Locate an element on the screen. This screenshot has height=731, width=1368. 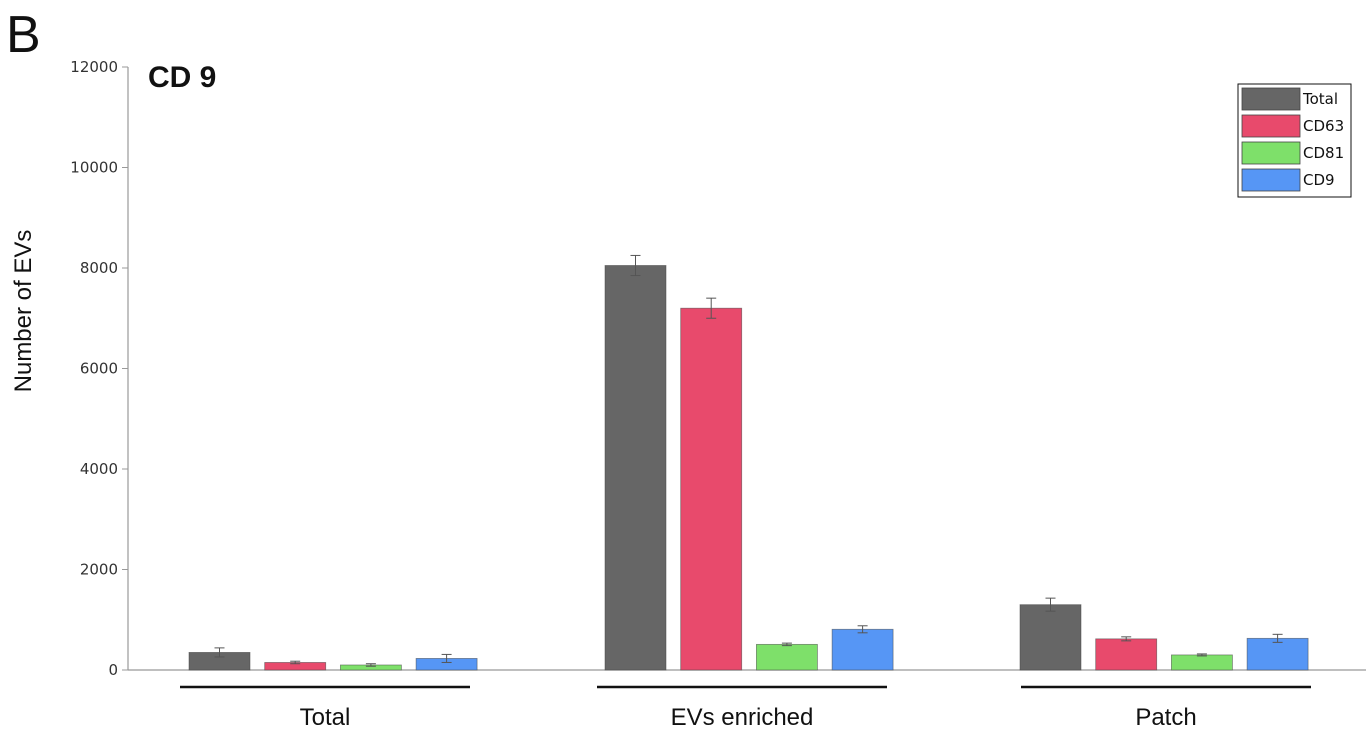
chart-title: CD 9 is located at coordinates (182, 77).